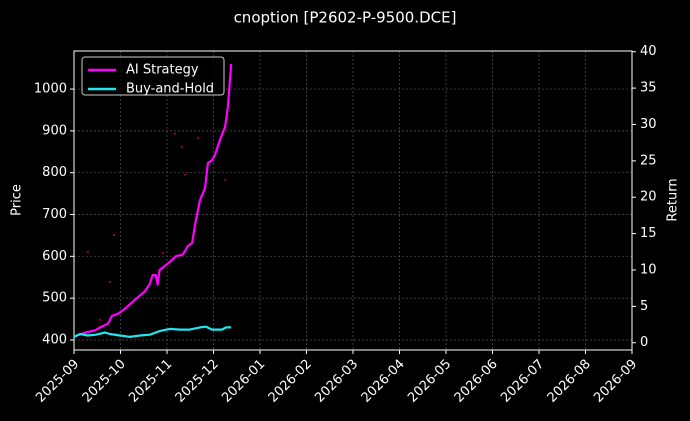  Describe the element at coordinates (162, 70) in the screenshot. I see `legend-label: AI Strategy` at that location.